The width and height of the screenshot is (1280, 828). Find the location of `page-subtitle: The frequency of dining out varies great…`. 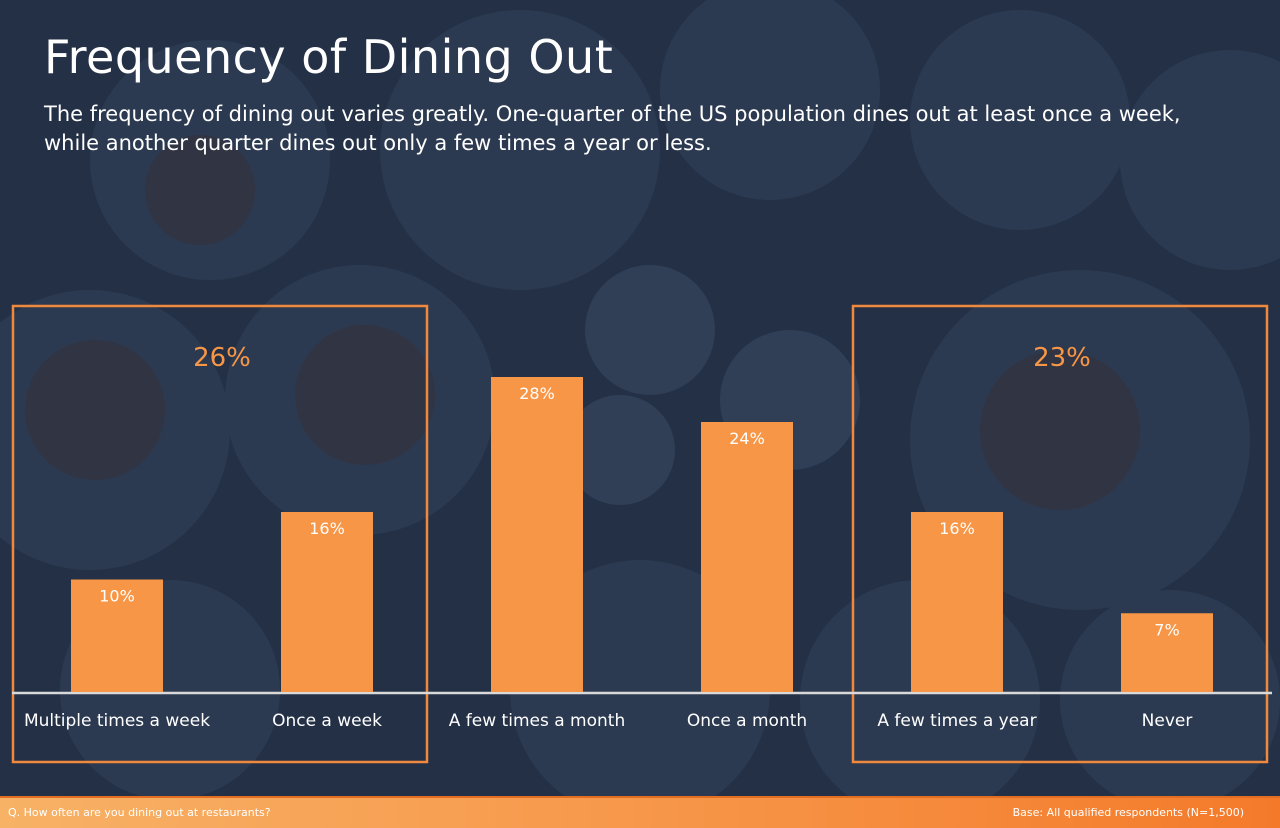

page-subtitle: The frequency of dining out varies great… is located at coordinates (612, 128).